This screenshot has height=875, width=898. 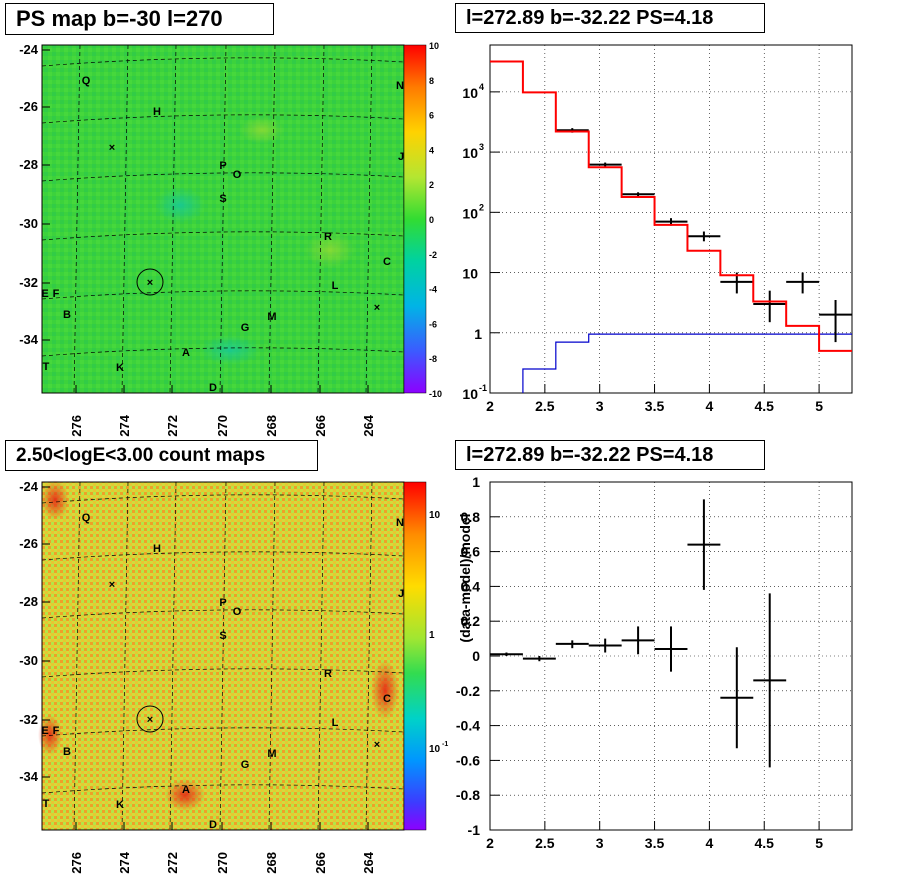 What do you see at coordinates (271, 863) in the screenshot?
I see `count-map-l-tick-label: 268` at bounding box center [271, 863].